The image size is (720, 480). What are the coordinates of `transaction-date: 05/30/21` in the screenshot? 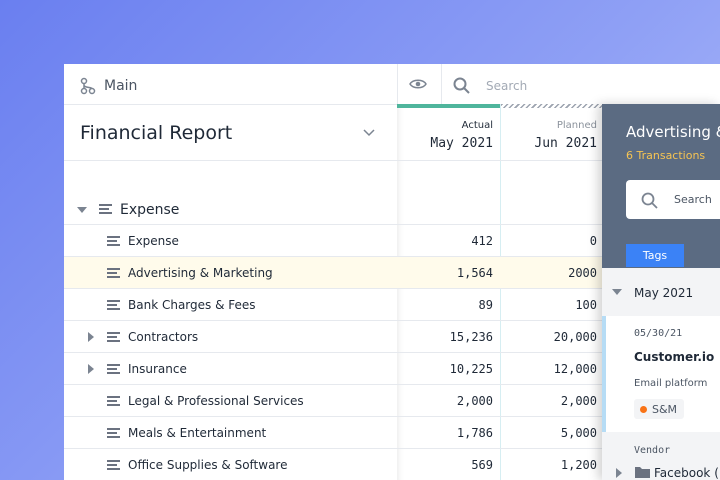 It's located at (658, 333).